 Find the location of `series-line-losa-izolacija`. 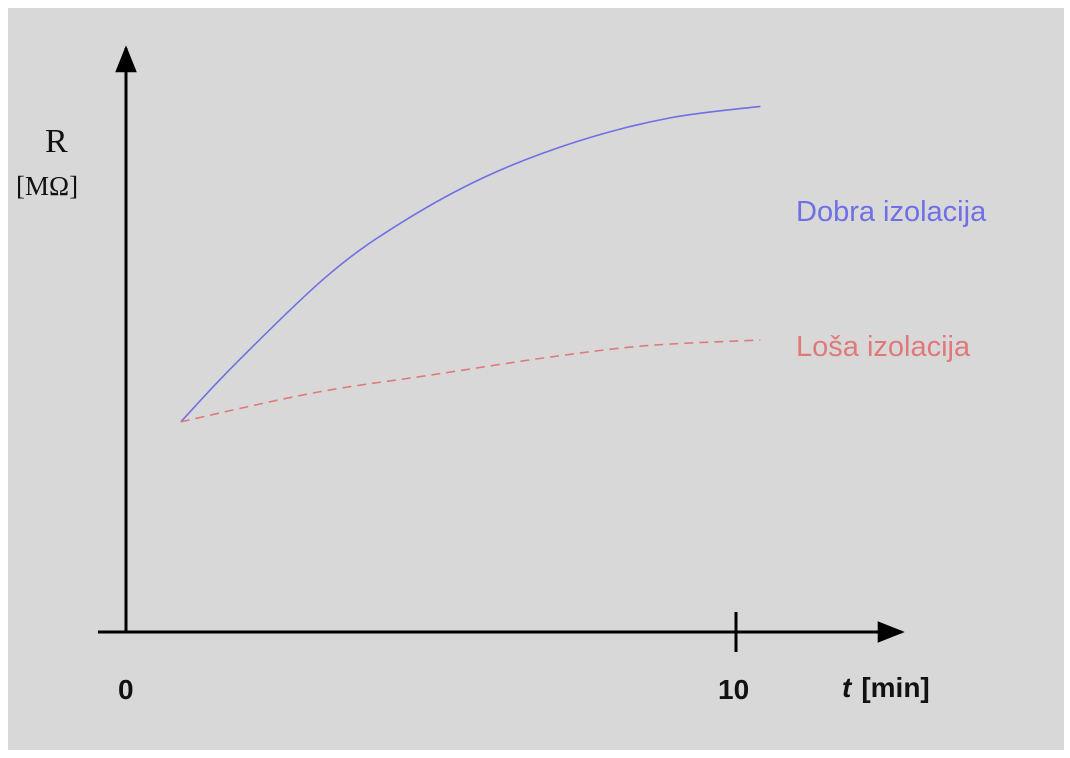

series-line-losa-izolacija is located at coordinates (470, 381).